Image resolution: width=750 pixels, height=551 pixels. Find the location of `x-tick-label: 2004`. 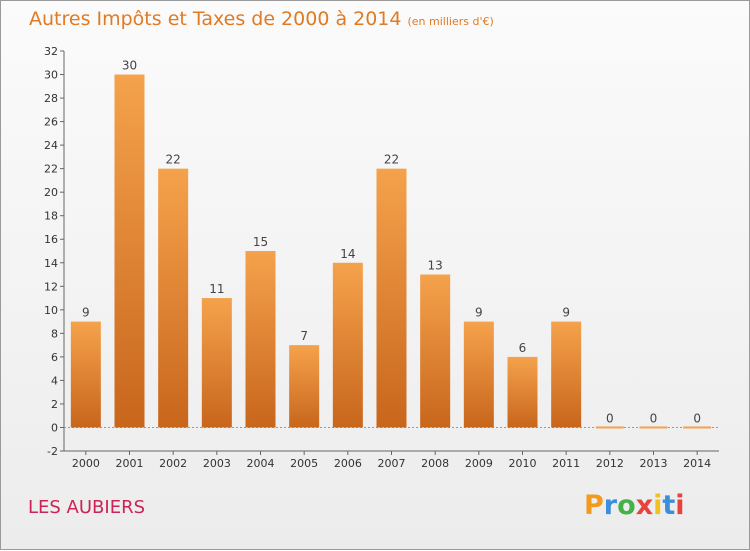

x-tick-label: 2004 is located at coordinates (261, 463).